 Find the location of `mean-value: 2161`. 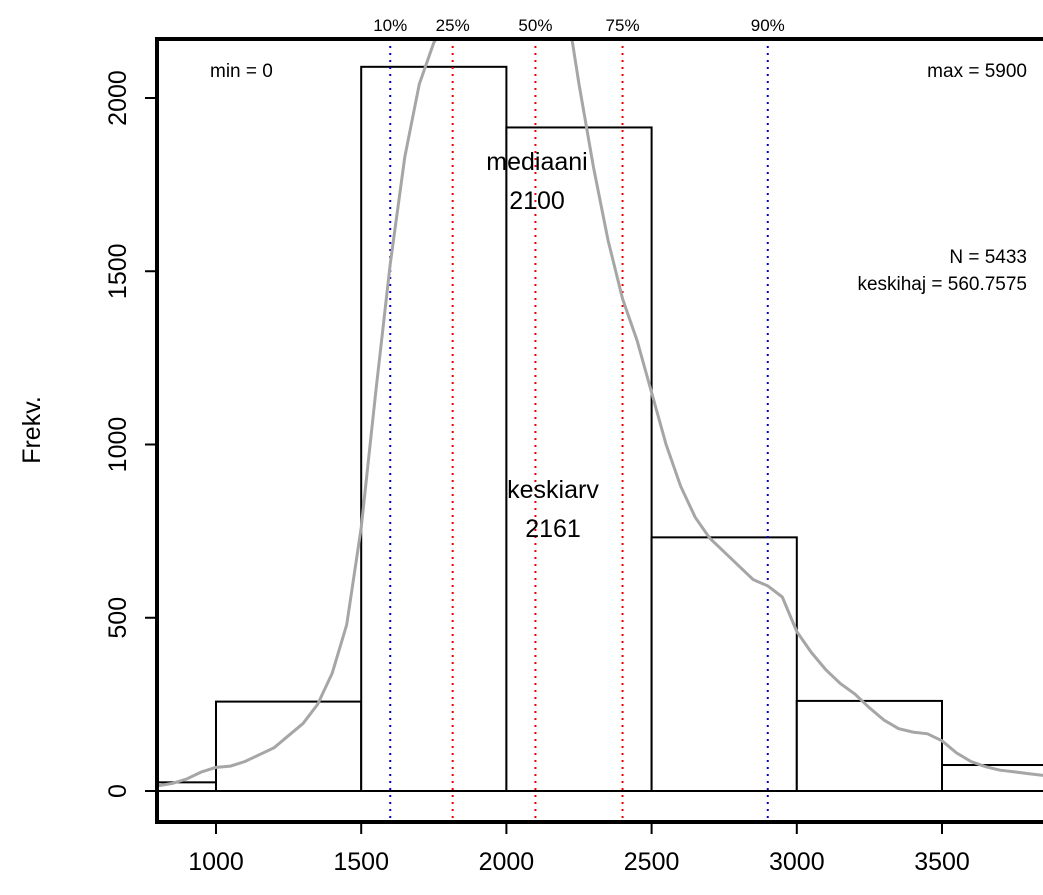

mean-value: 2161 is located at coordinates (553, 529).